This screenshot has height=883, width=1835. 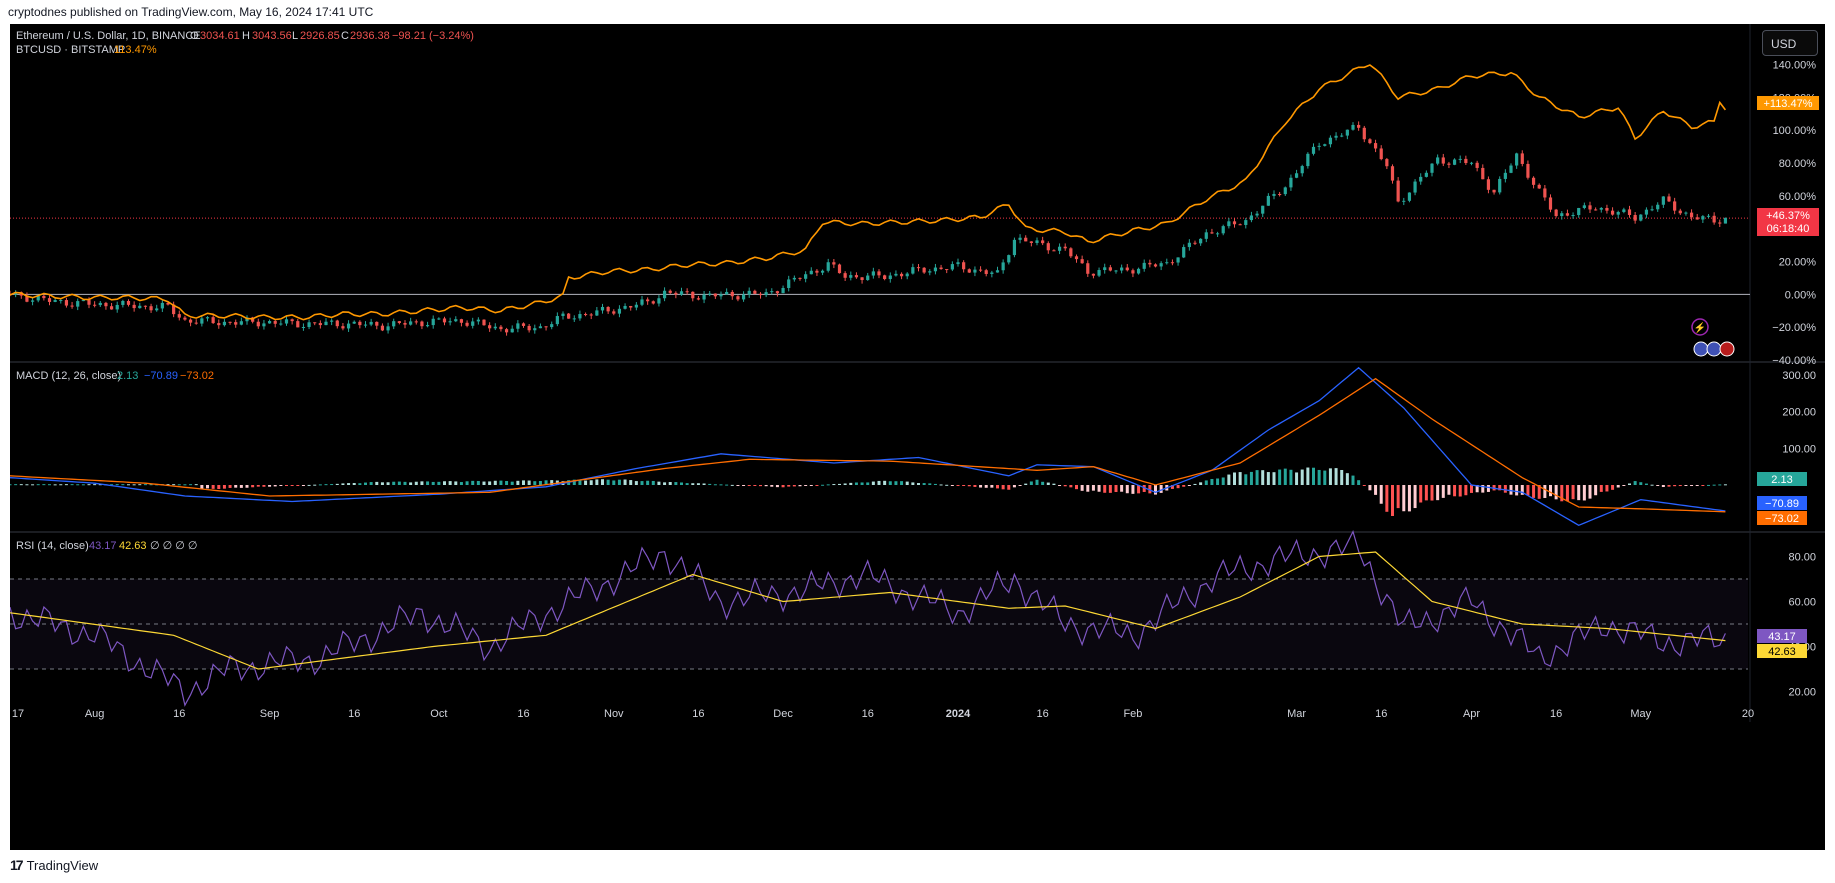 What do you see at coordinates (103, 546) in the screenshot?
I see `rsi-legend: 43.17` at bounding box center [103, 546].